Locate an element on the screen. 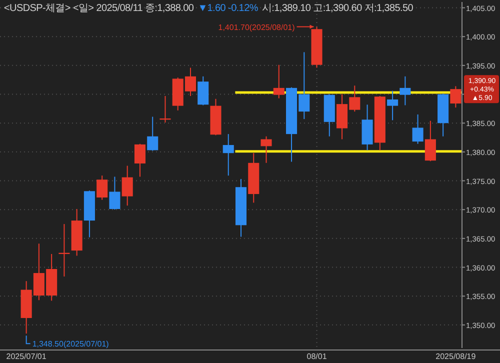  x-tick-label: 08/01 is located at coordinates (317, 356).